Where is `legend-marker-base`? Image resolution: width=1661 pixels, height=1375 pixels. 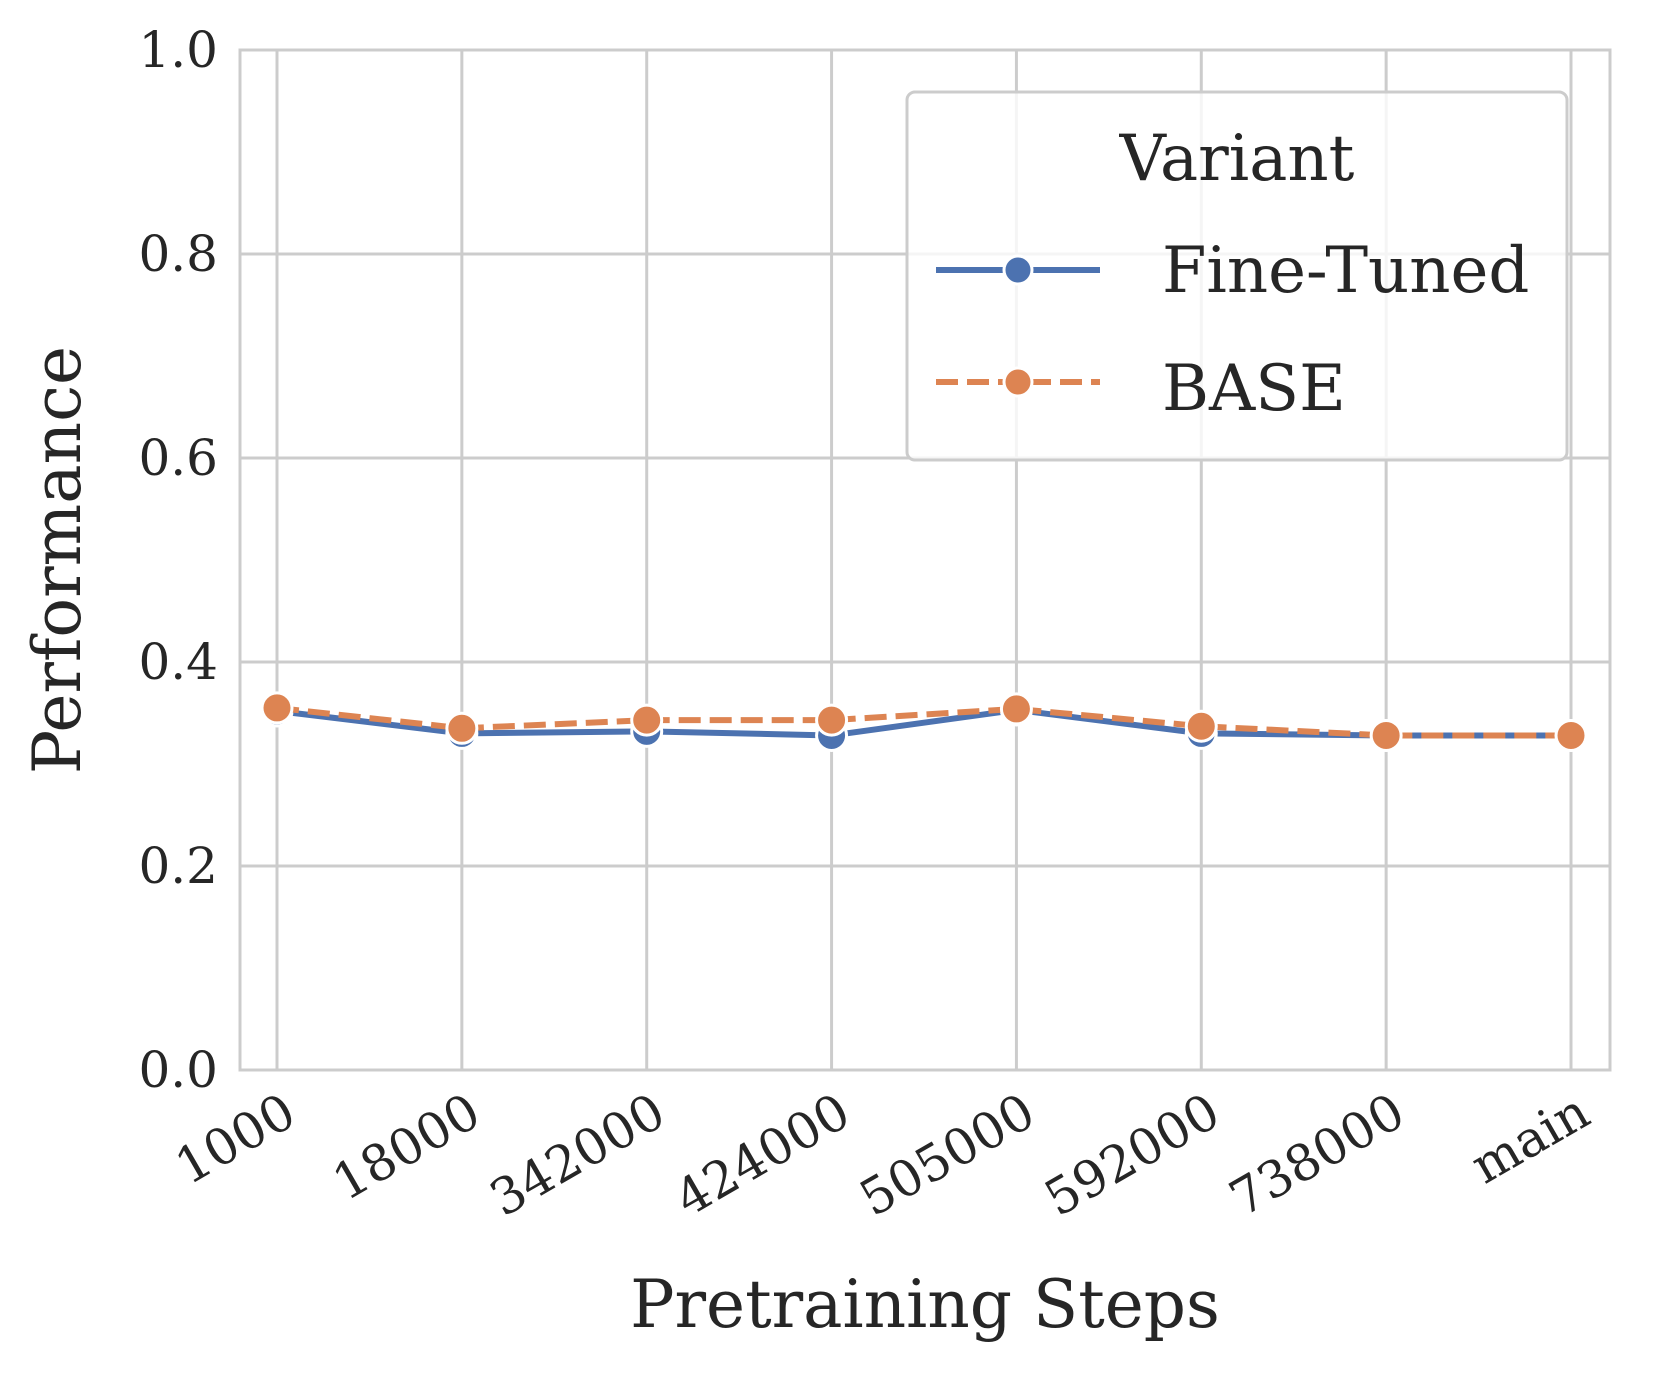
legend-marker-base is located at coordinates (1018, 382).